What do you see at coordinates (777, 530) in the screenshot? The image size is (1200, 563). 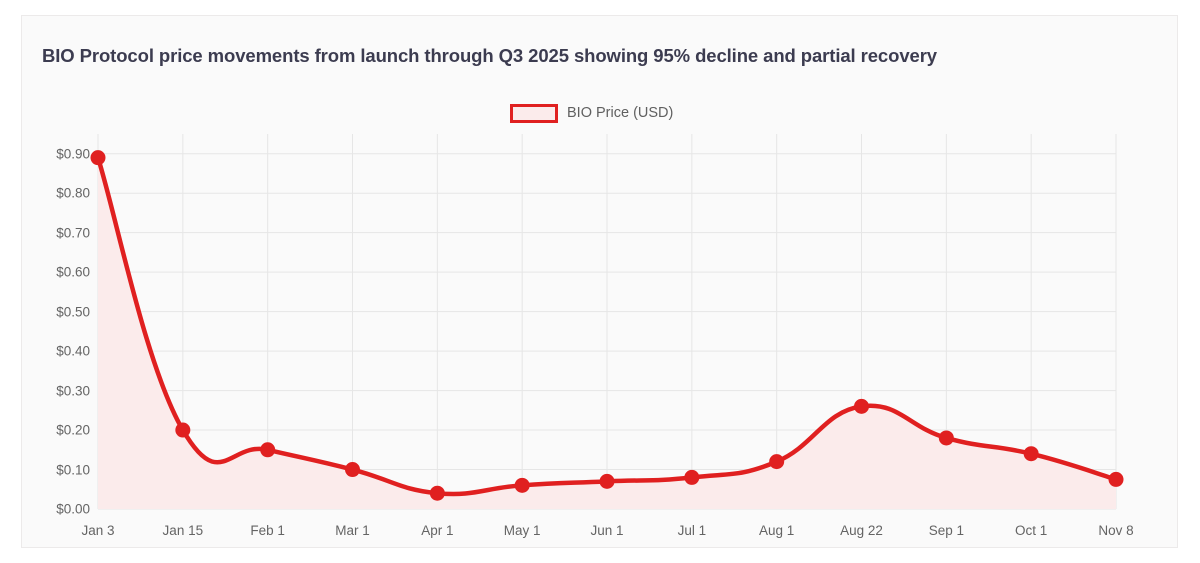 I see `x-axis-tick-label: Aug 1` at bounding box center [777, 530].